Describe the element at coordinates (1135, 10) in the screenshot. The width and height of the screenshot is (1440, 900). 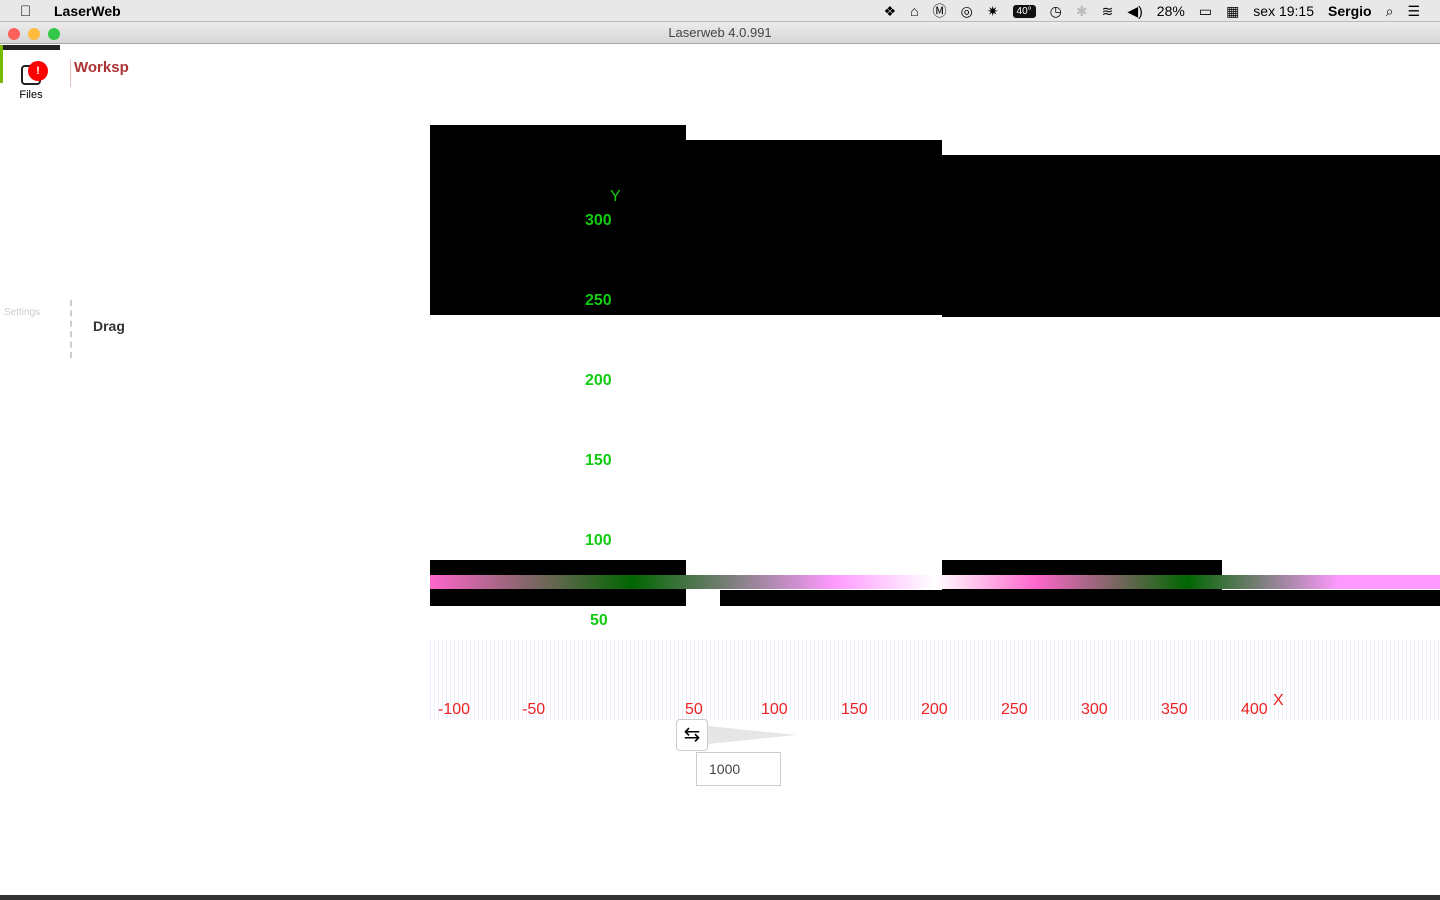
I see `volume-icon: ◀)` at that location.